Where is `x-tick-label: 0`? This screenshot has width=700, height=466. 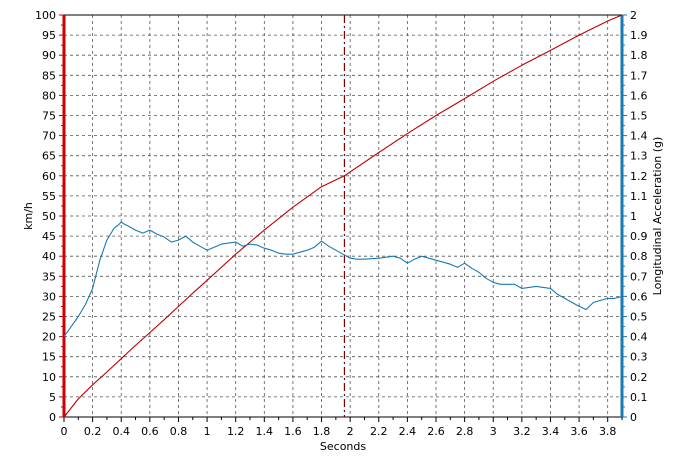 x-tick-label: 0 is located at coordinates (64, 431).